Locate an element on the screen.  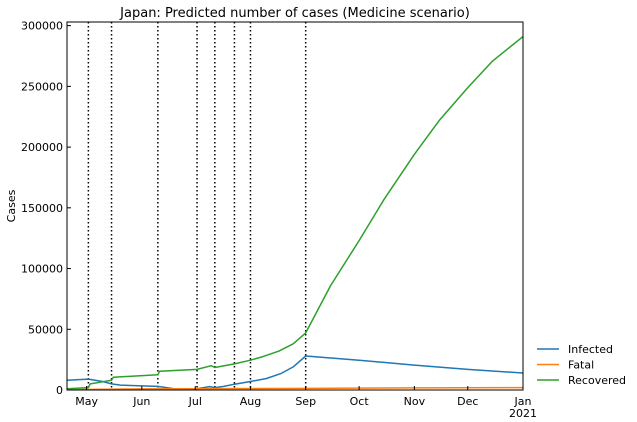
legend-label-infected: Infected is located at coordinates (590, 349).